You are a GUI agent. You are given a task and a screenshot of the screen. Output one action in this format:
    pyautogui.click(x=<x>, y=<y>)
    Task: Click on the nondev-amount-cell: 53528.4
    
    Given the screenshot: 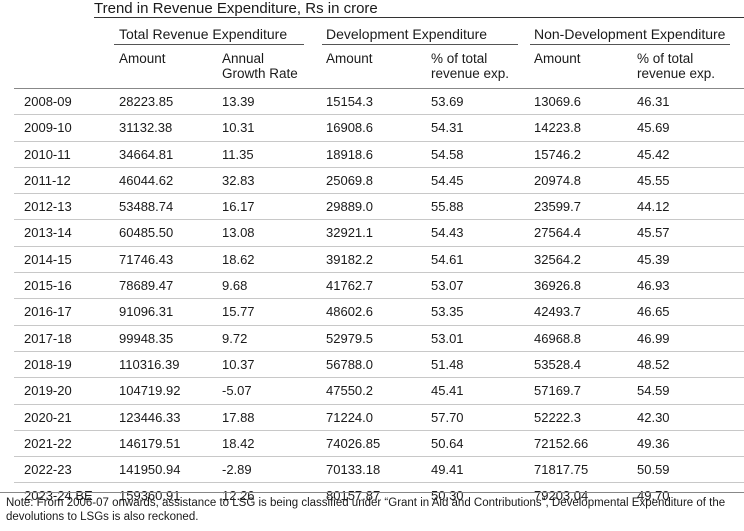 What is the action you would take?
    pyautogui.click(x=557, y=364)
    